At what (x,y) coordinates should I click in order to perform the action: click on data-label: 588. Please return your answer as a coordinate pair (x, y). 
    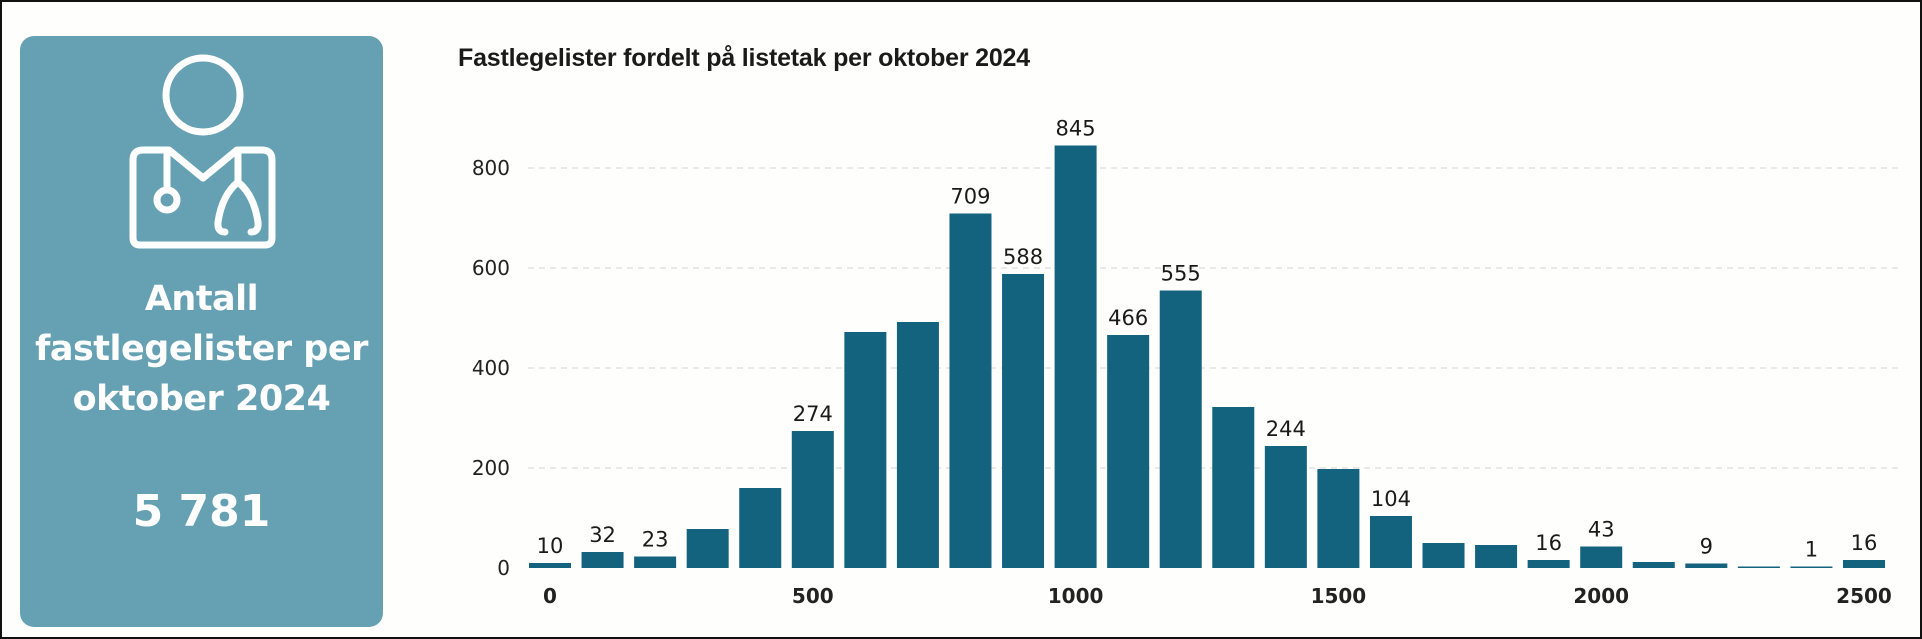
    Looking at the image, I should click on (1023, 257).